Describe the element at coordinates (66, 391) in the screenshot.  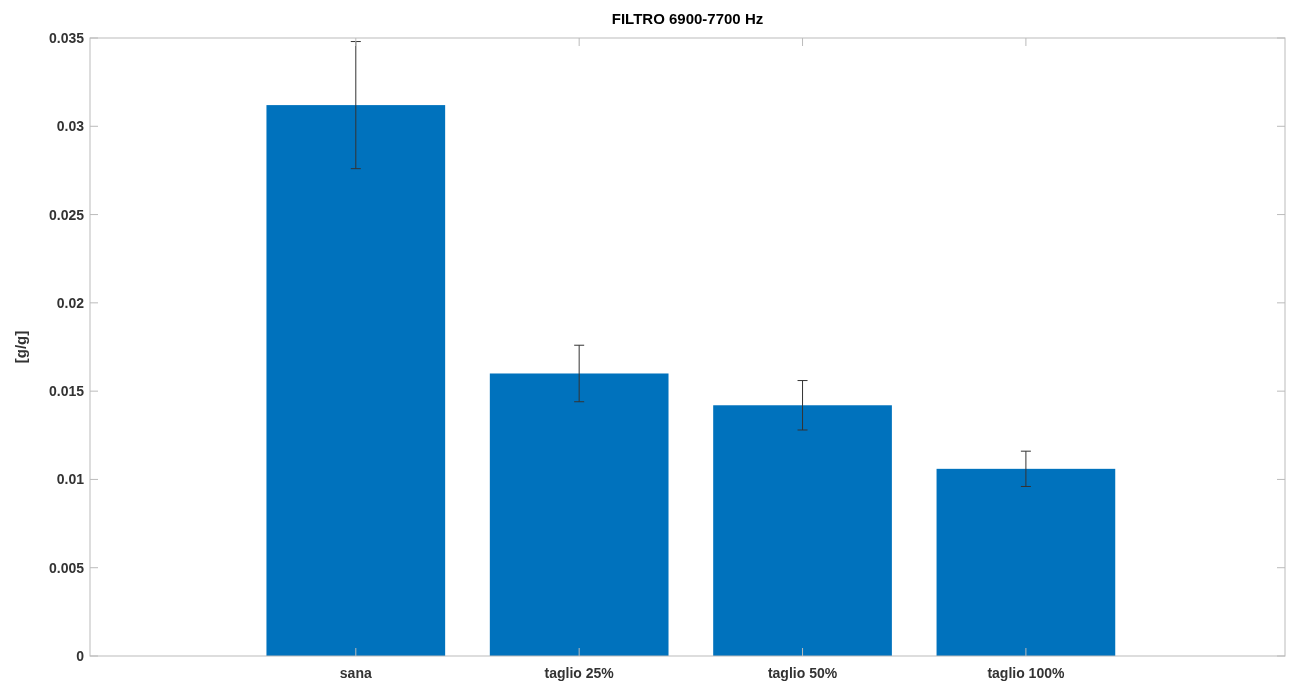
I see `y-tick-label: 0.015` at that location.